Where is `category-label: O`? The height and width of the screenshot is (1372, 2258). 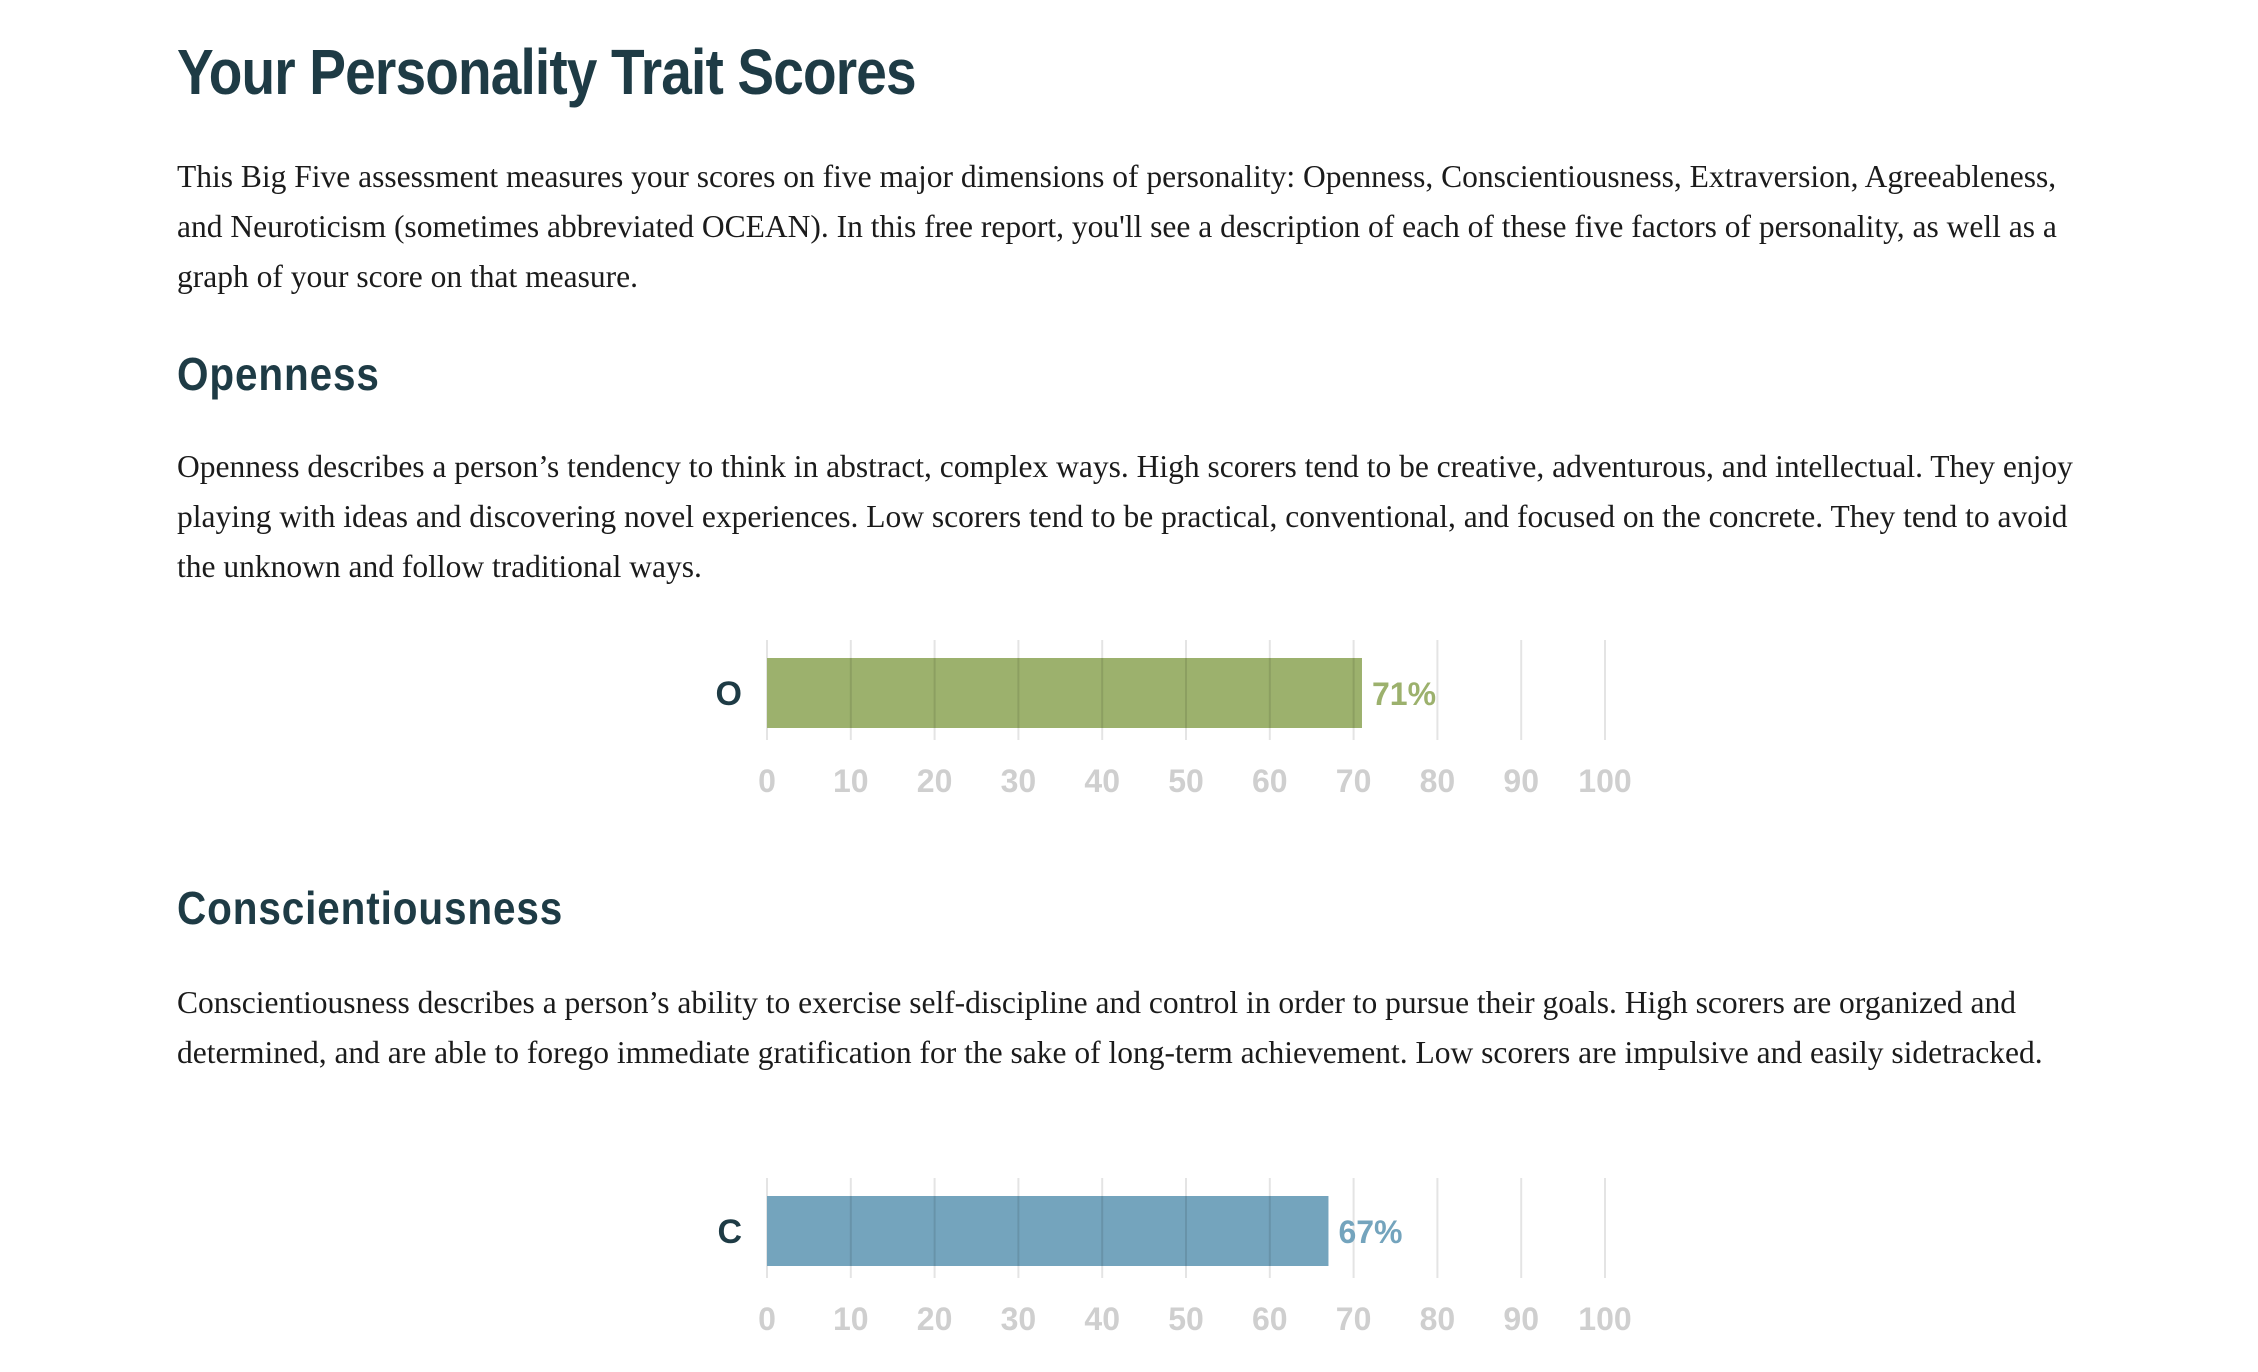
category-label: O is located at coordinates (729, 694).